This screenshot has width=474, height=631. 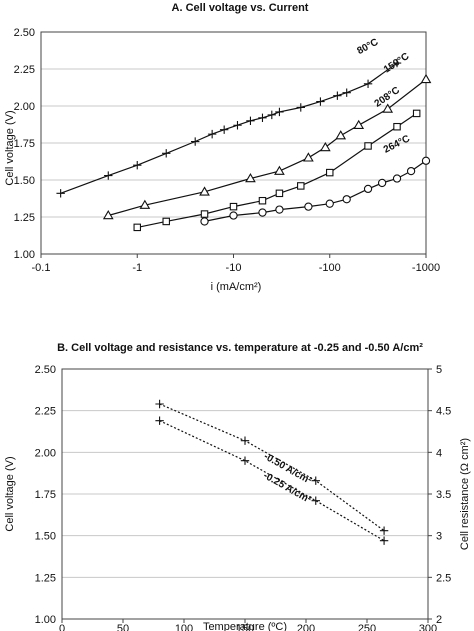 What do you see at coordinates (24, 33) in the screenshot?
I see `chart-a-y-tick-label: 2.50` at bounding box center [24, 33].